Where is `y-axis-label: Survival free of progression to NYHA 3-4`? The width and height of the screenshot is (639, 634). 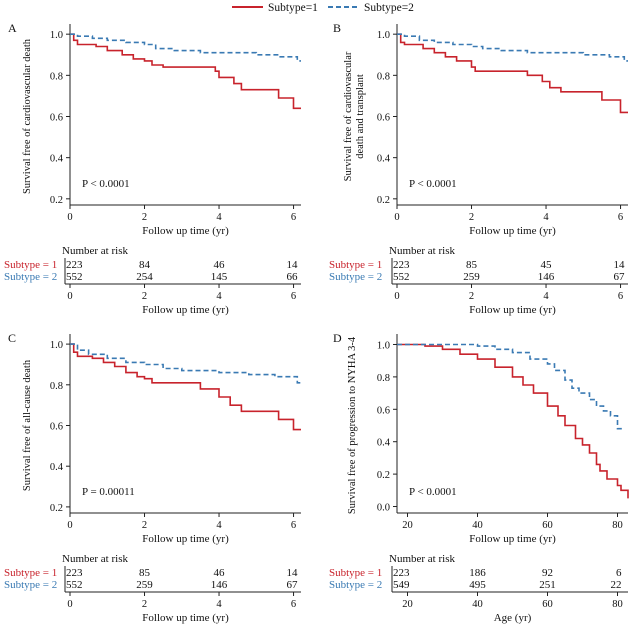
y-axis-label: Survival free of progression to NYHA 3-4 is located at coordinates (352, 425).